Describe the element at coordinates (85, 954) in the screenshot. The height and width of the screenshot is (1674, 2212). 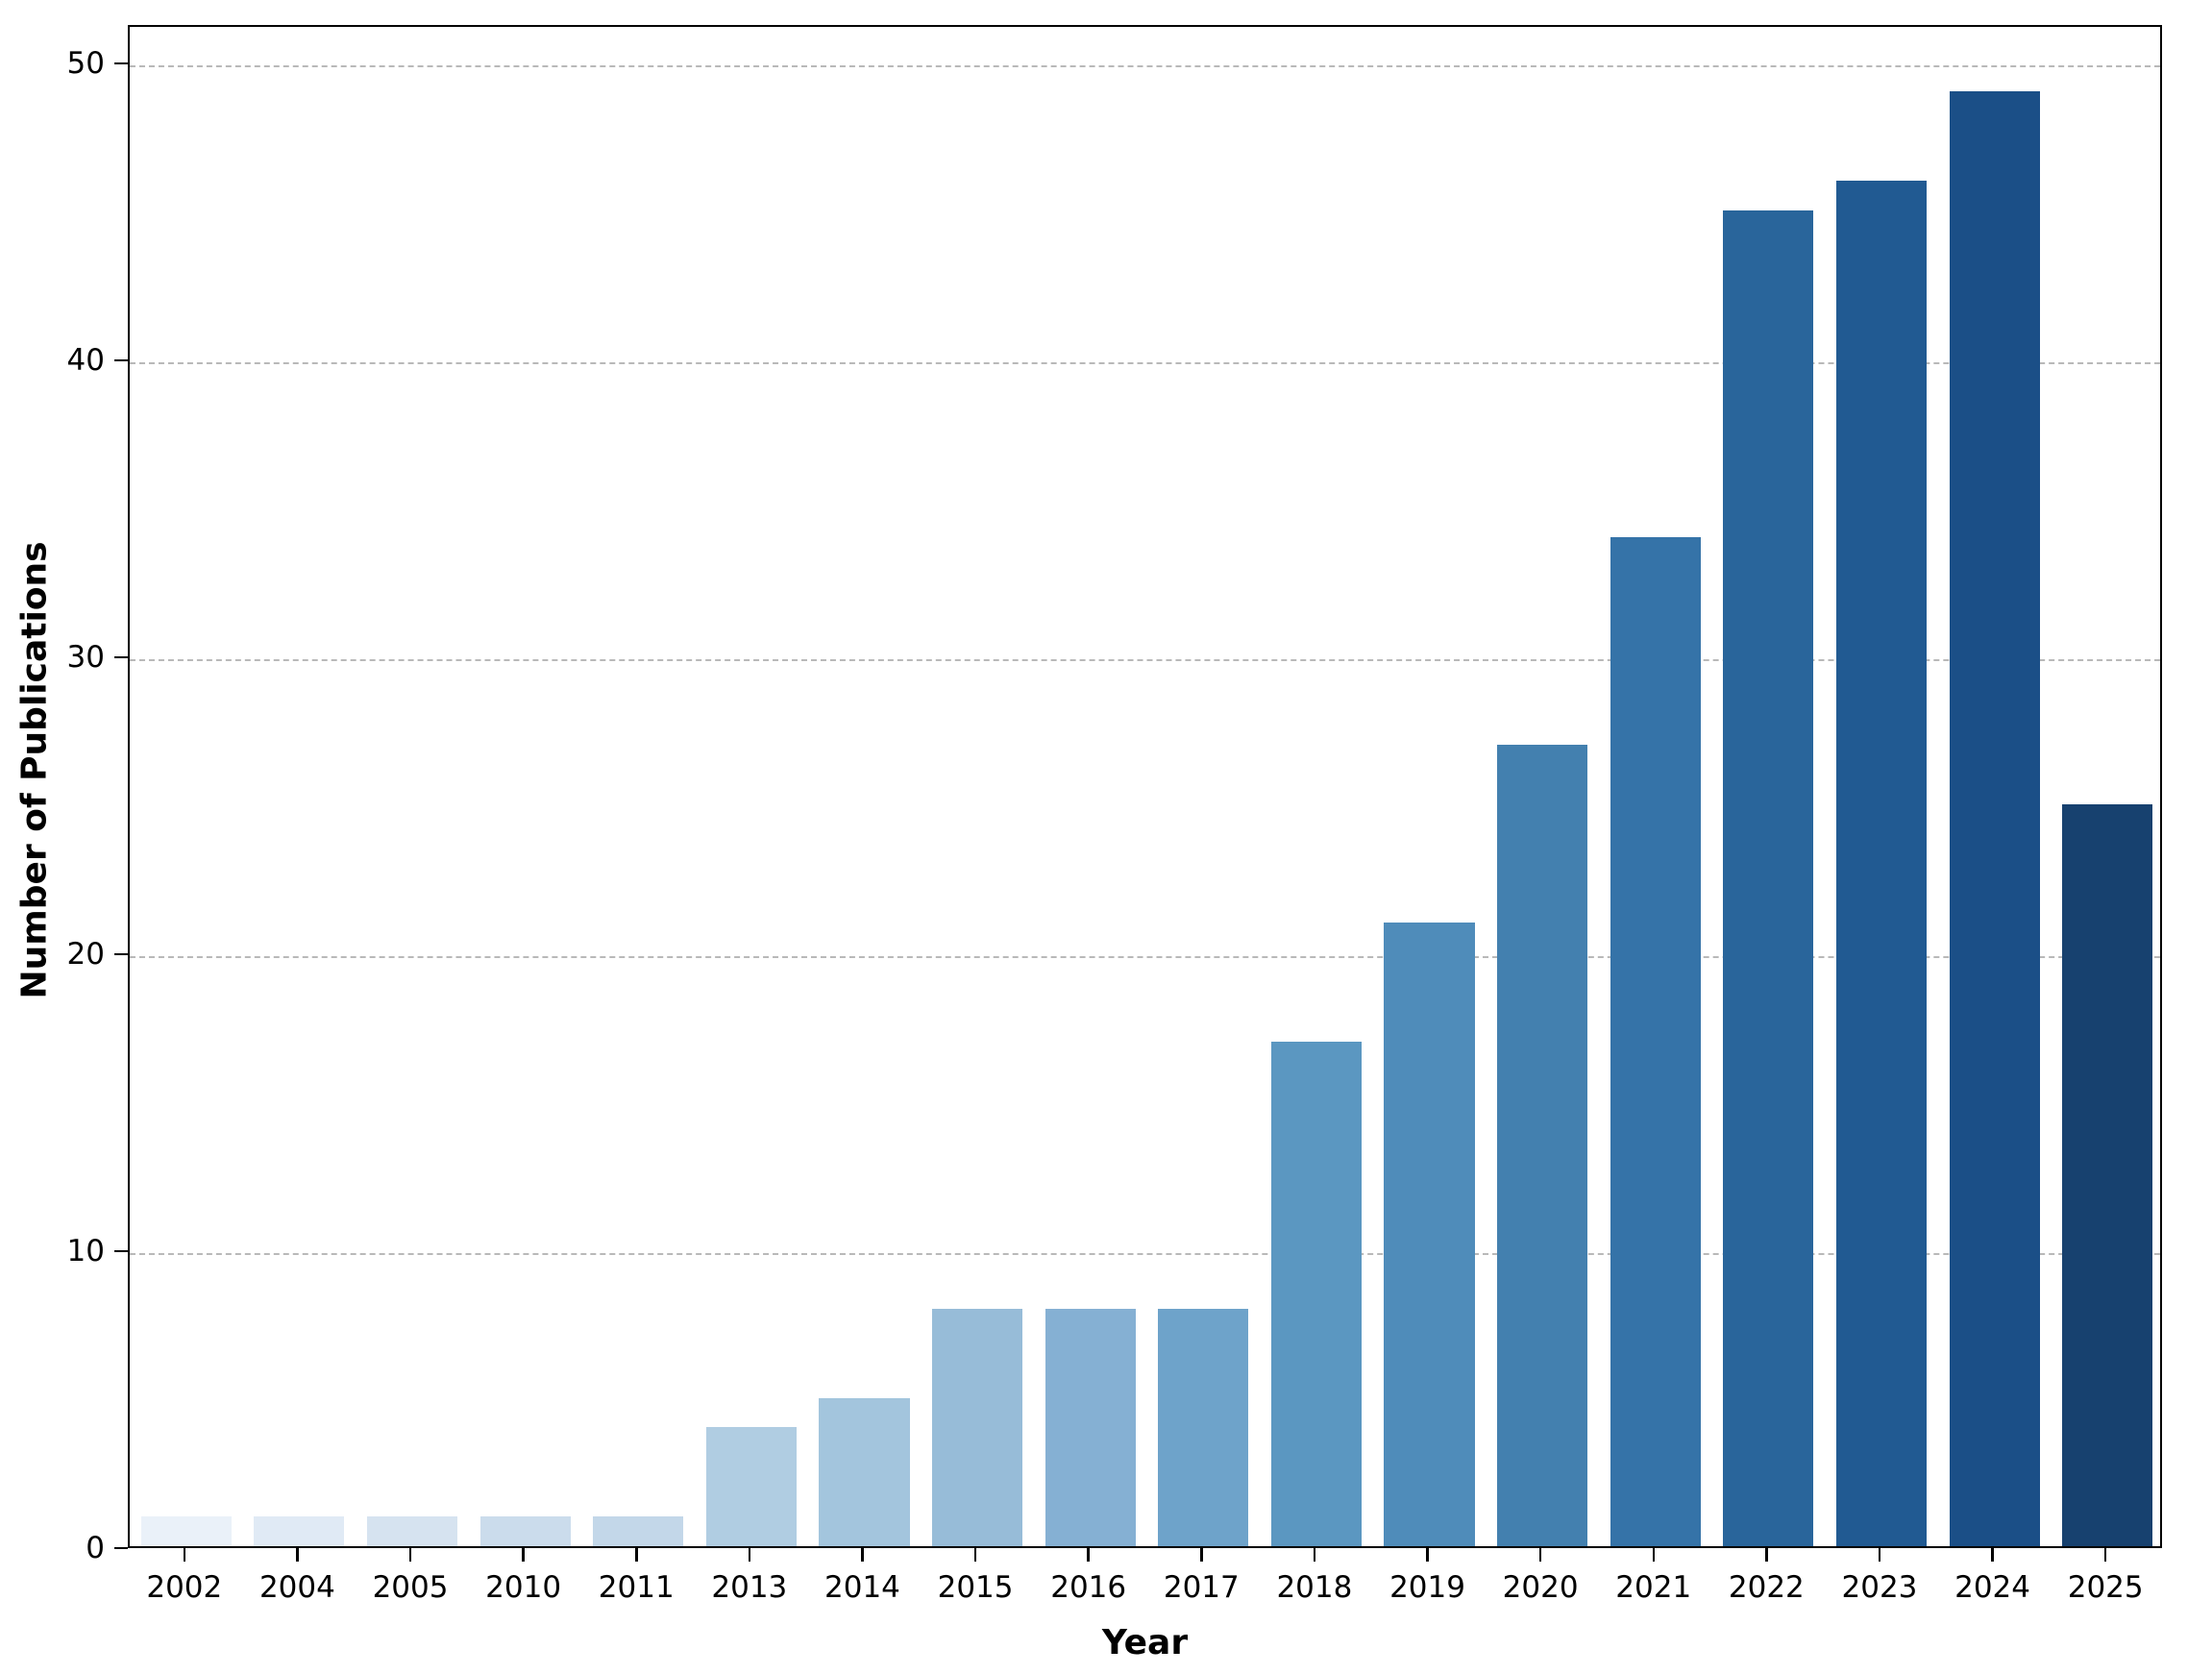
I see `y-tick-label-20: 20` at that location.